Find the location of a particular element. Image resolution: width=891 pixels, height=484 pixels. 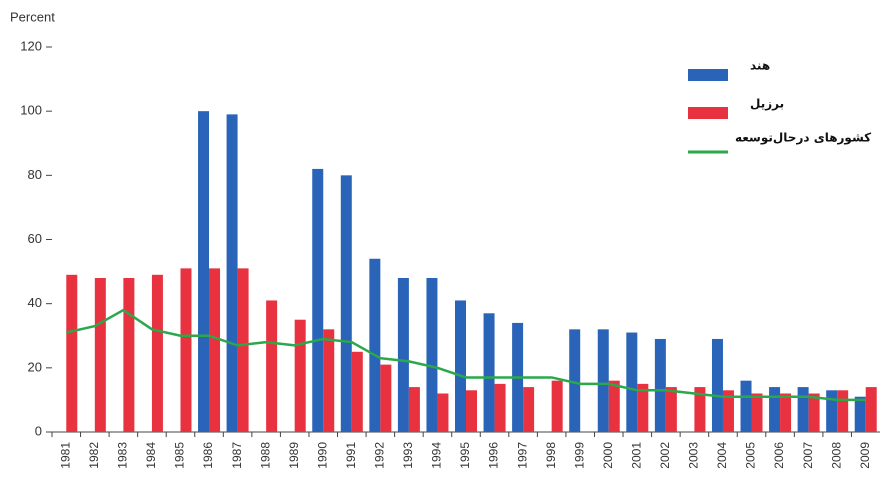

x-tick-label: 1985 is located at coordinates (180, 455).